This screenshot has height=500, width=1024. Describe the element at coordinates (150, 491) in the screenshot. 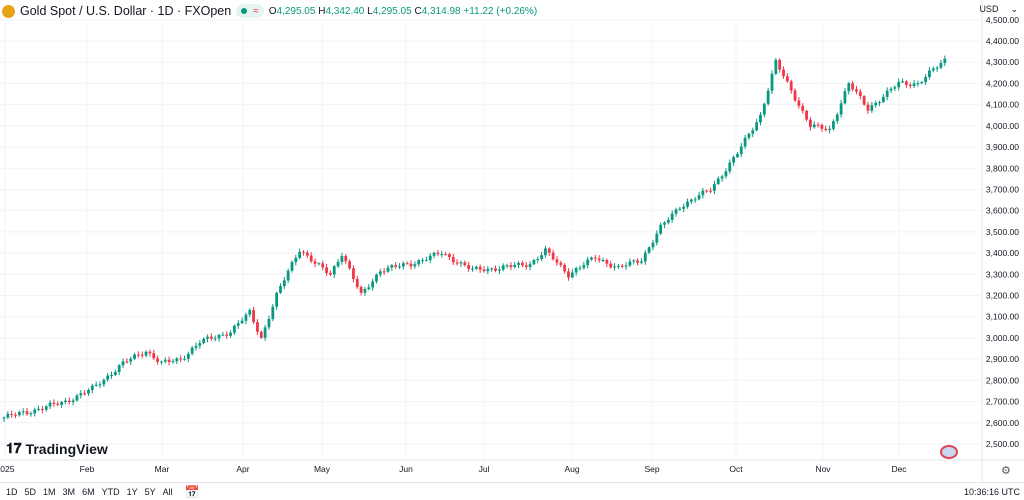

I see `range-5y: 5Y` at that location.